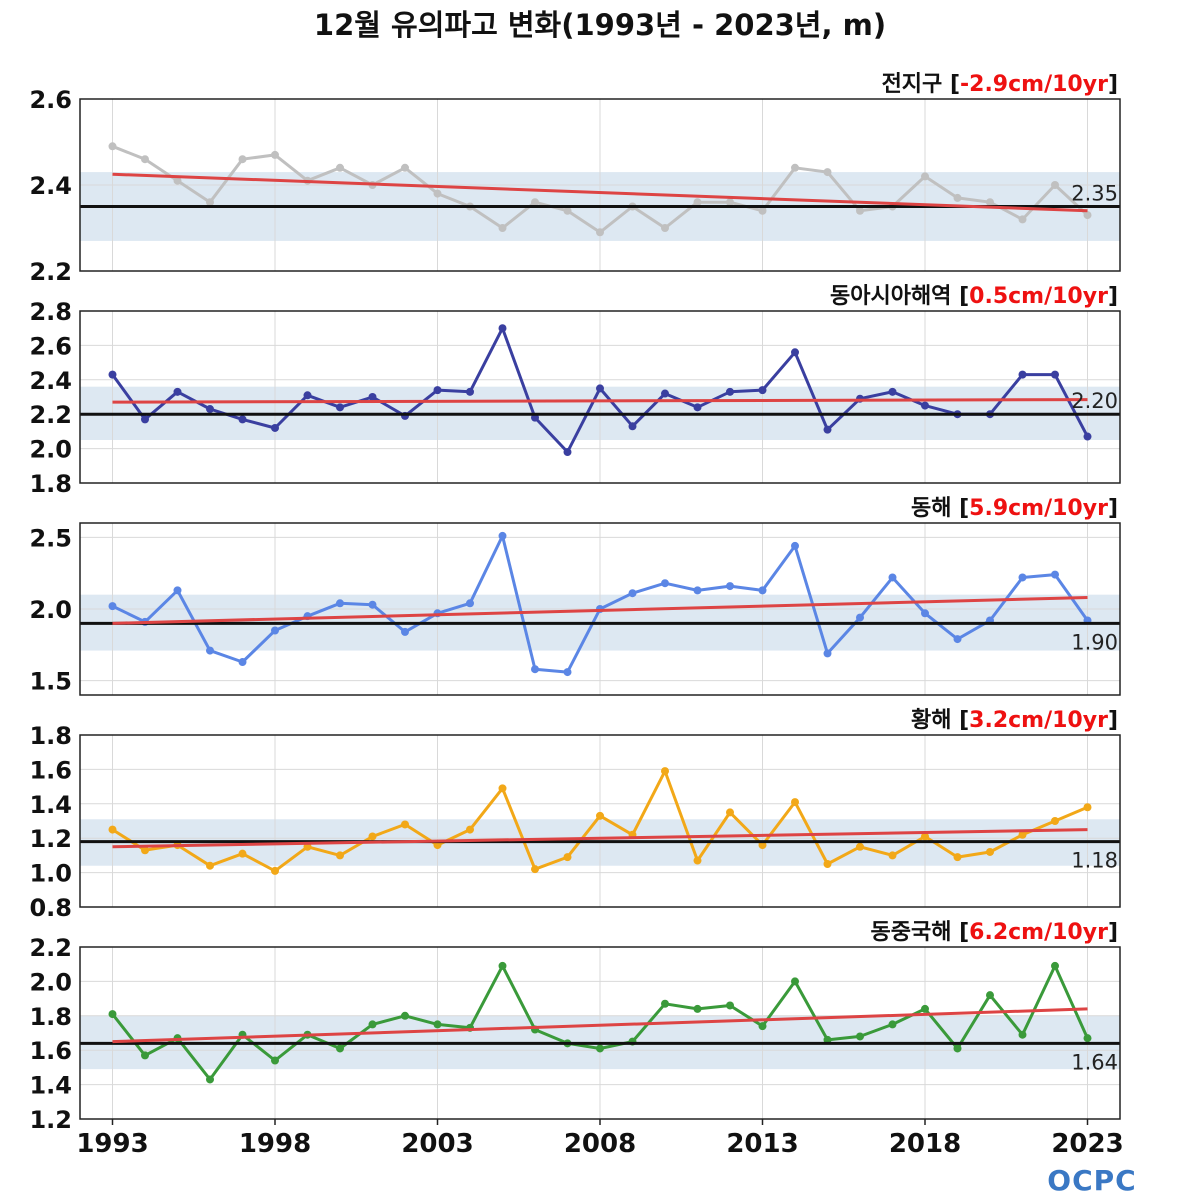  I want to click on figure-title: 12월 유의파고 변화(1993년 - 2023년, m), so click(600, 25).